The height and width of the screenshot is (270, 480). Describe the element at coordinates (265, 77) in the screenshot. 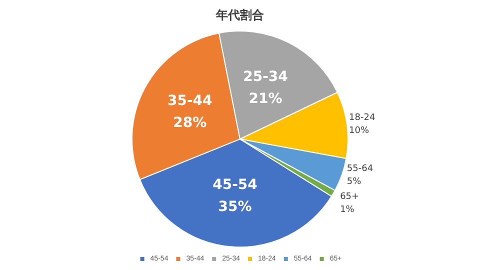

I see `slice-label: 25-34` at that location.